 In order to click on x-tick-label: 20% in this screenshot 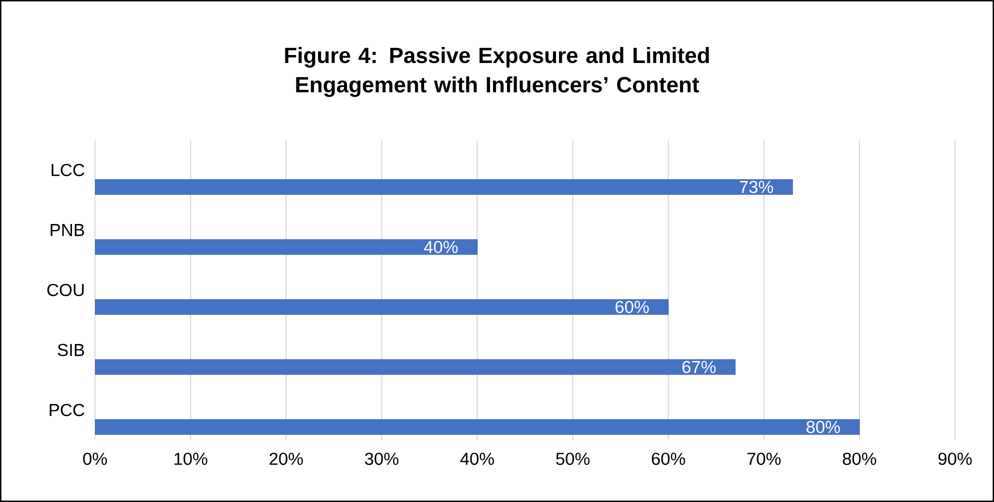, I will do `click(286, 458)`.